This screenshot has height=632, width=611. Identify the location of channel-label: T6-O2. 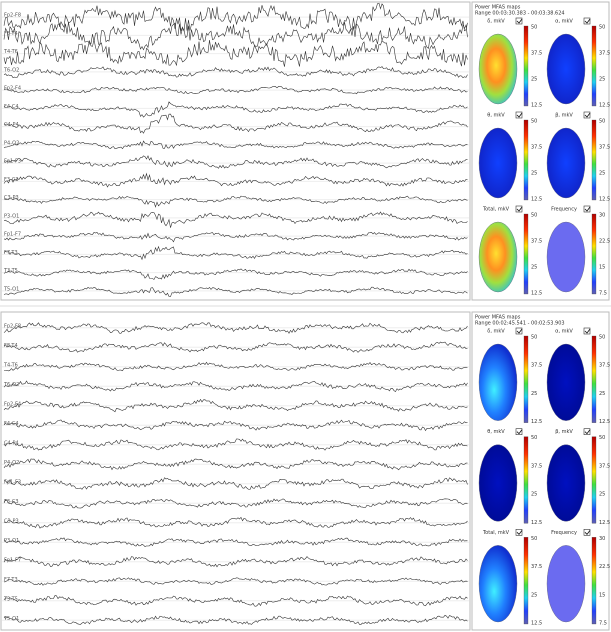
(11, 70).